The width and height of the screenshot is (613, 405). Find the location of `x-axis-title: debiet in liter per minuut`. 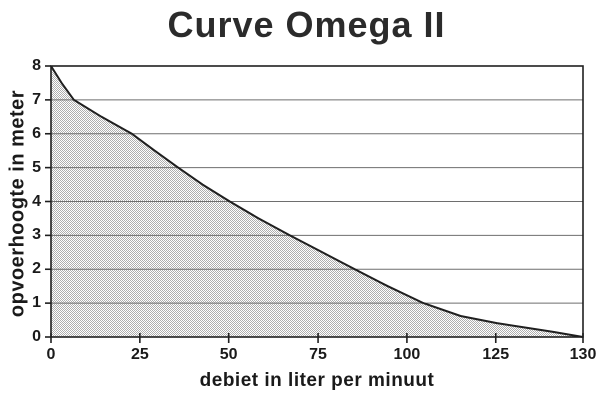

x-axis-title: debiet in liter per minuut is located at coordinates (317, 380).